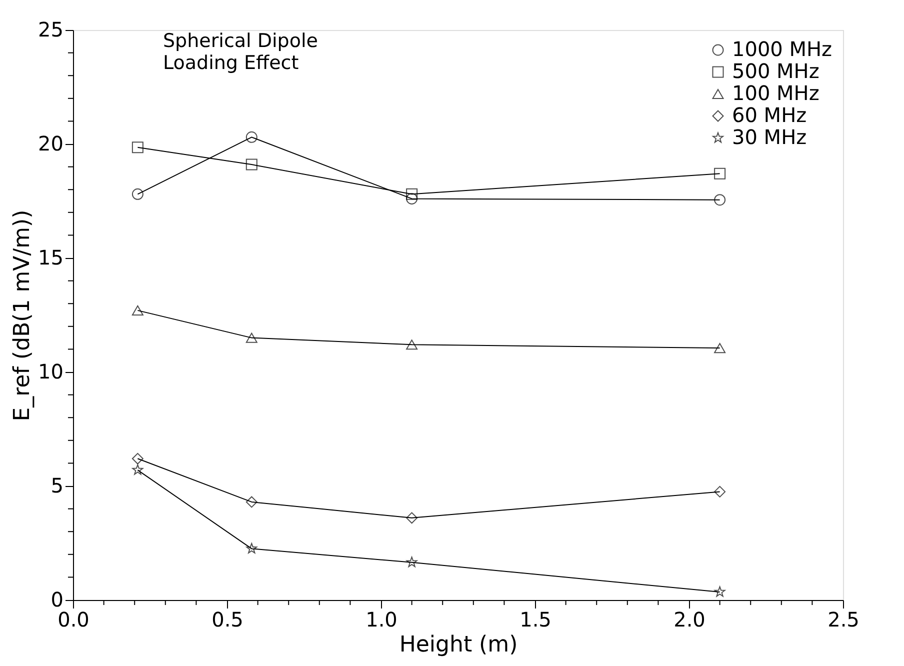  What do you see at coordinates (769, 115) in the screenshot?
I see `legend-label: 60 MHz` at bounding box center [769, 115].